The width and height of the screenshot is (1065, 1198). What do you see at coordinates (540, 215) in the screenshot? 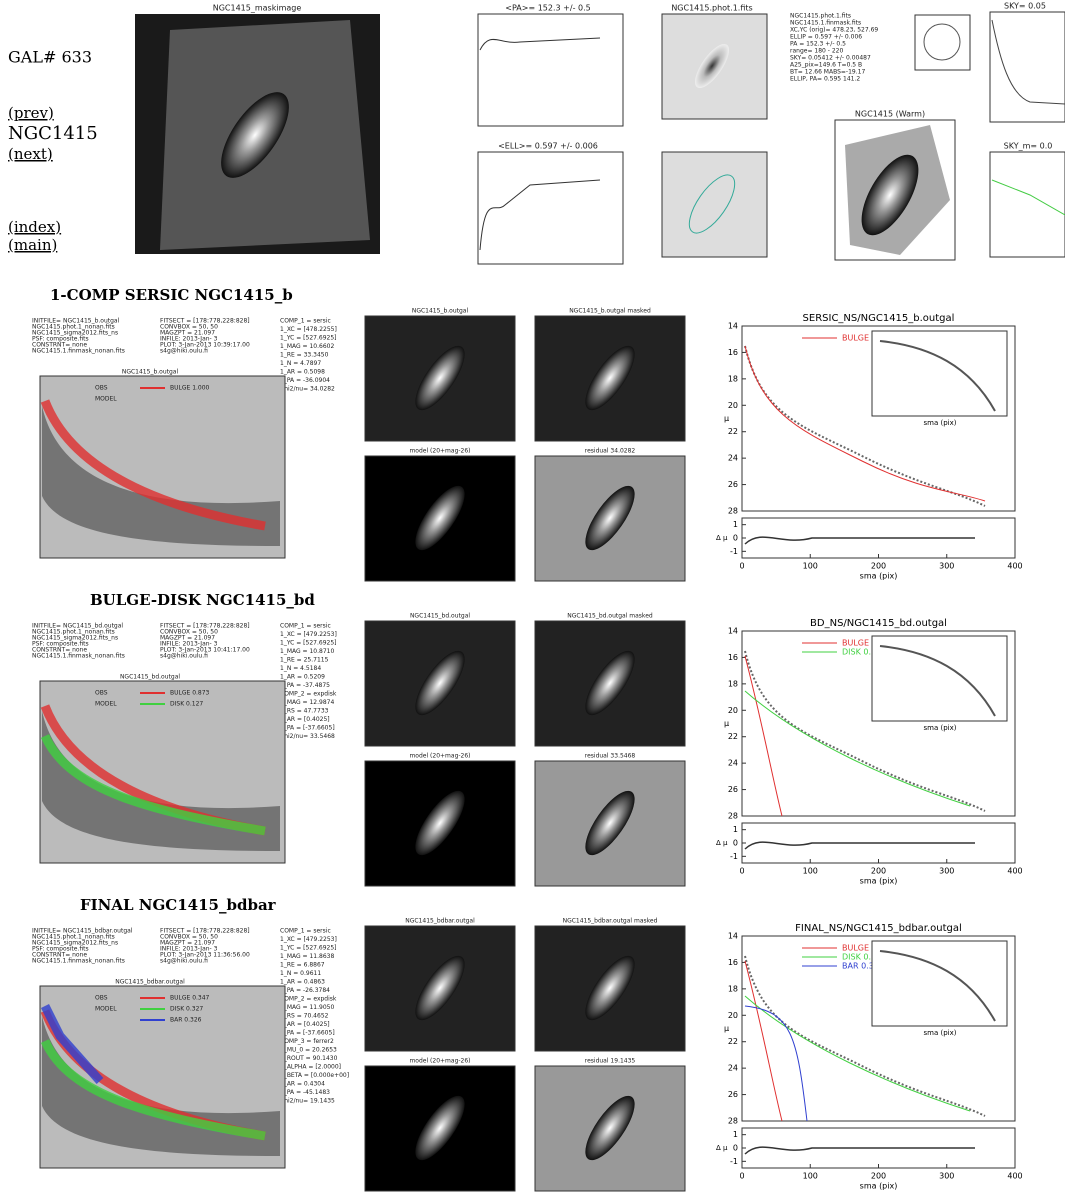
I see `ell-curve` at bounding box center [540, 215].